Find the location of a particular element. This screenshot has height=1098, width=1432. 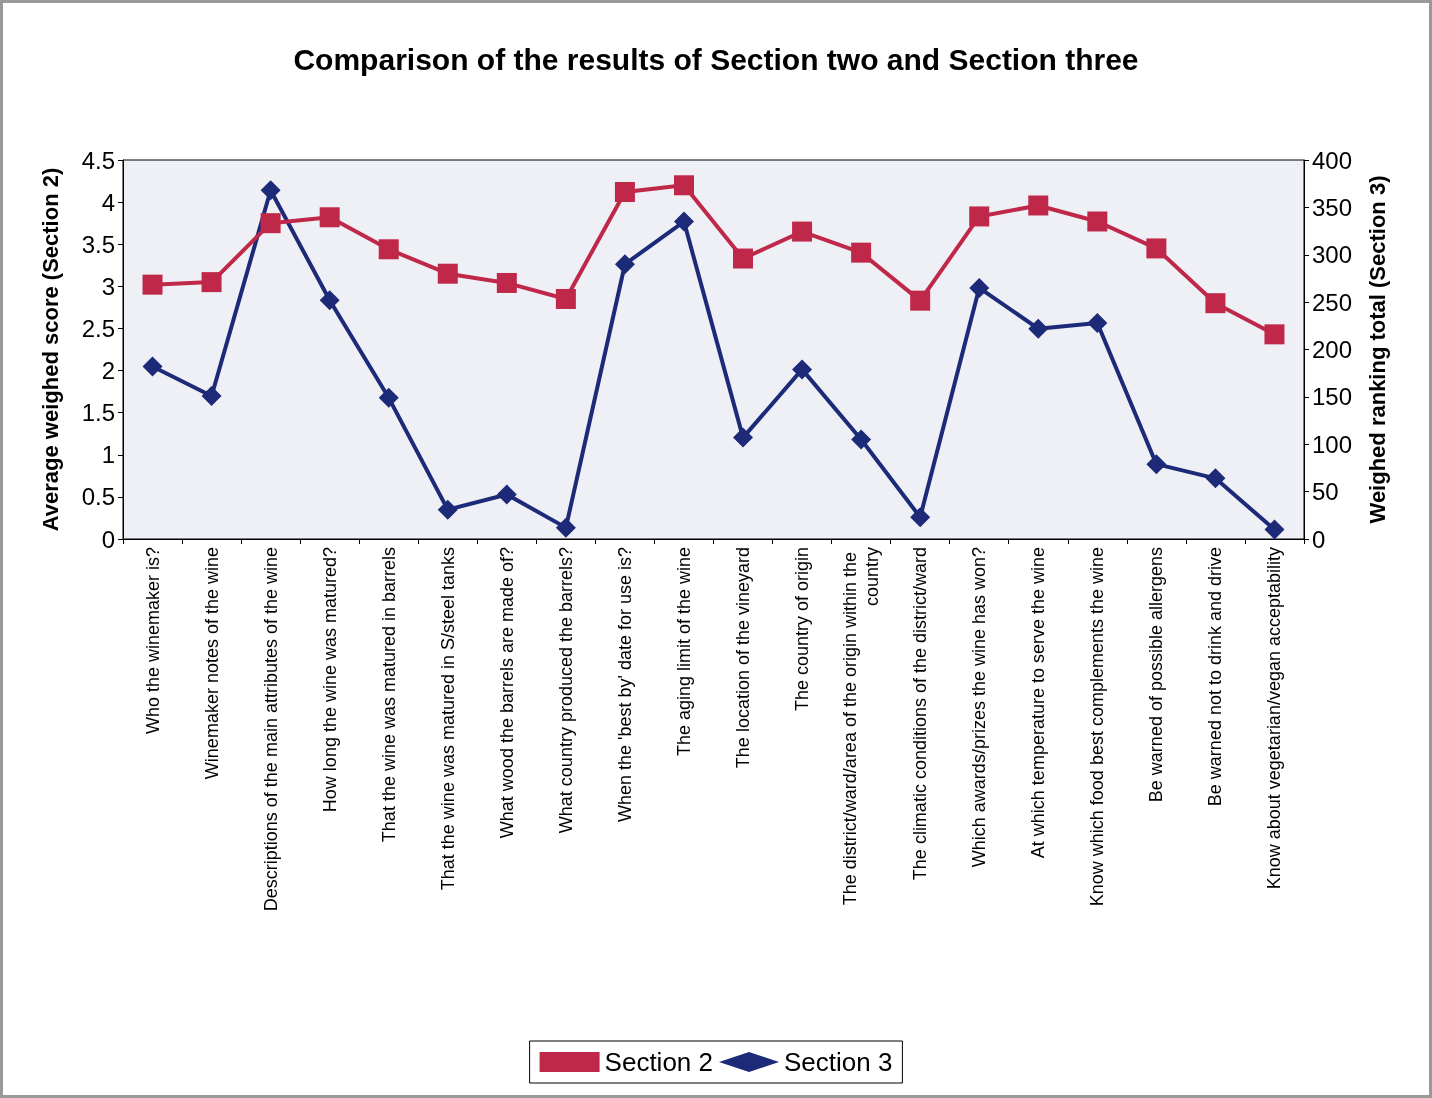

y-axis-title: Average weighed score (Section 2) is located at coordinates (50, 349).